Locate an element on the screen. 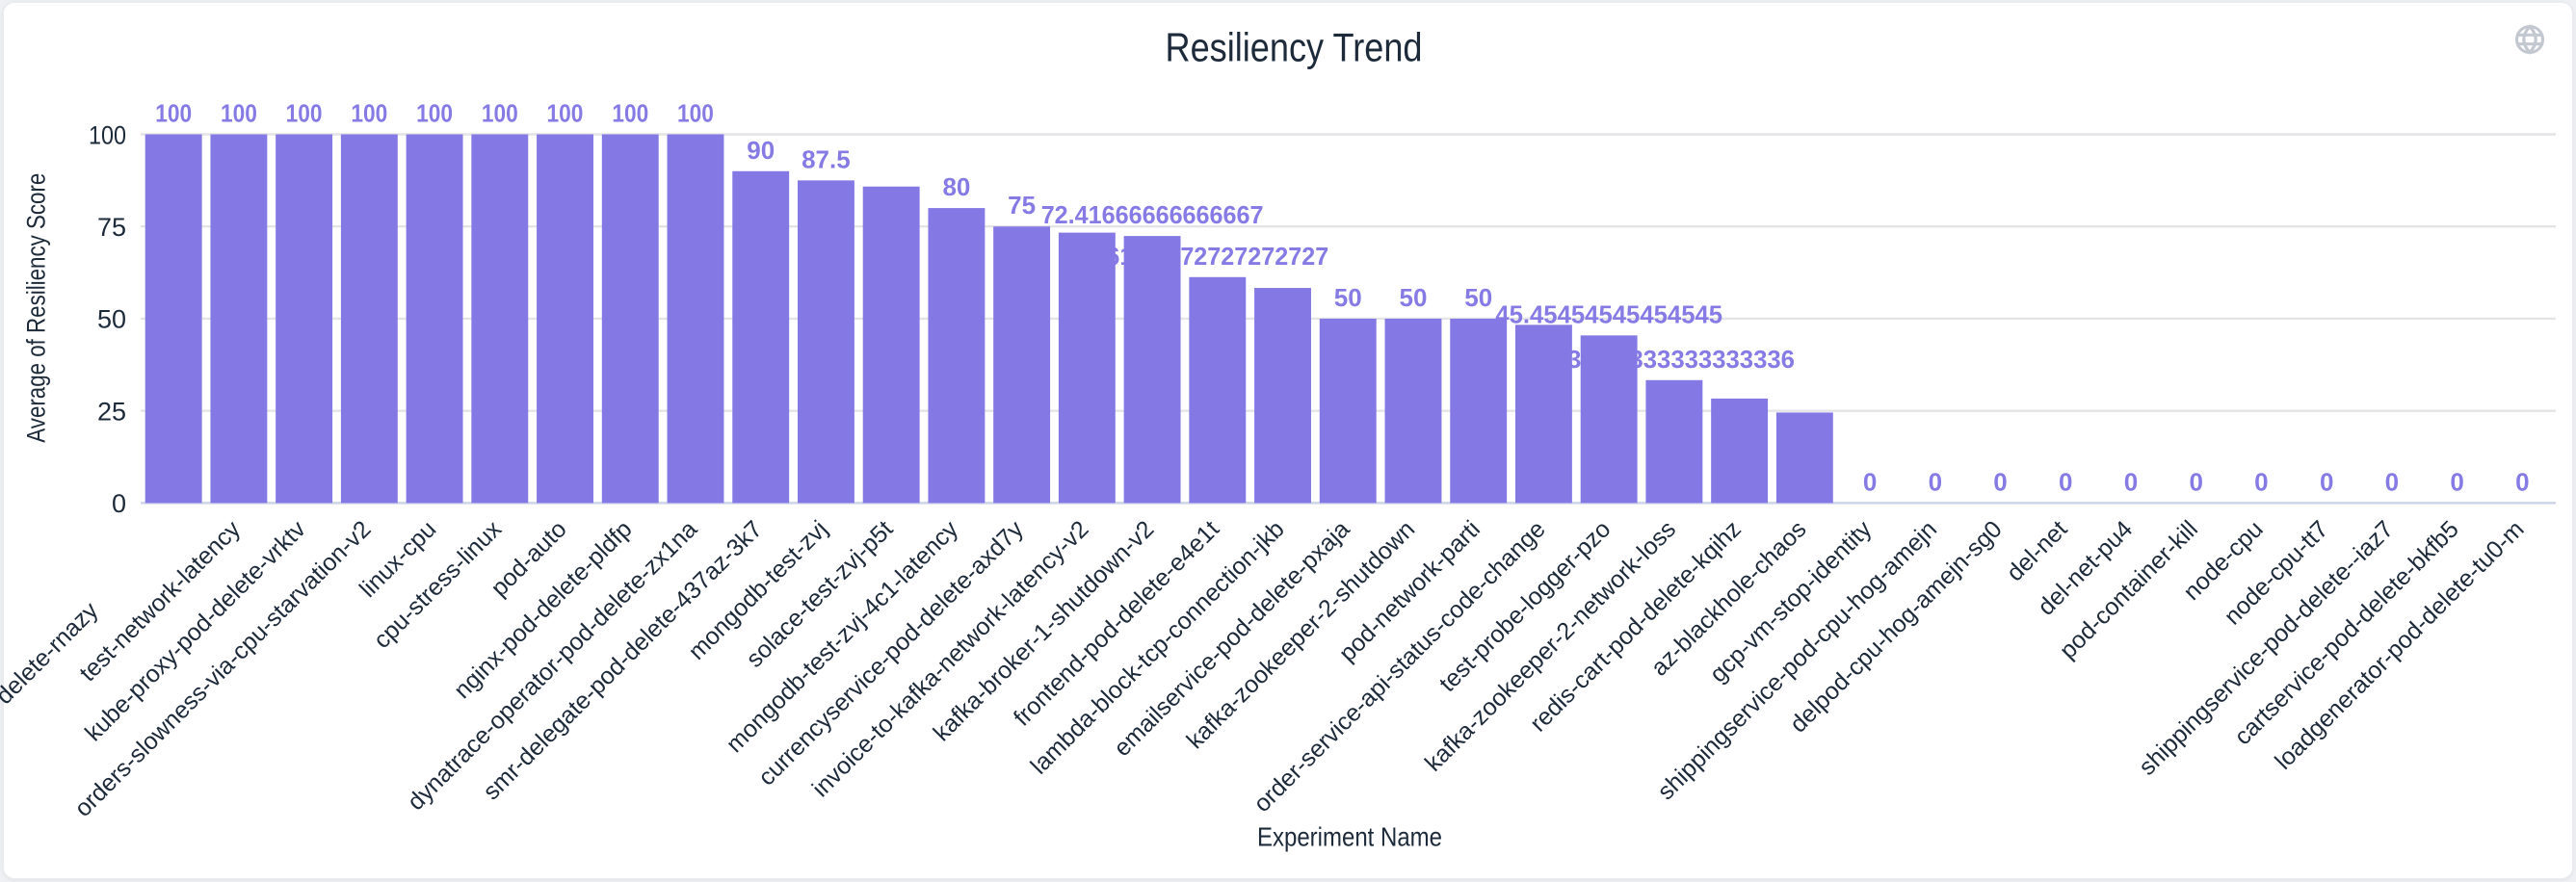 The image size is (2576, 882). svg-text: Average of Resiliency Score is located at coordinates (36, 308).